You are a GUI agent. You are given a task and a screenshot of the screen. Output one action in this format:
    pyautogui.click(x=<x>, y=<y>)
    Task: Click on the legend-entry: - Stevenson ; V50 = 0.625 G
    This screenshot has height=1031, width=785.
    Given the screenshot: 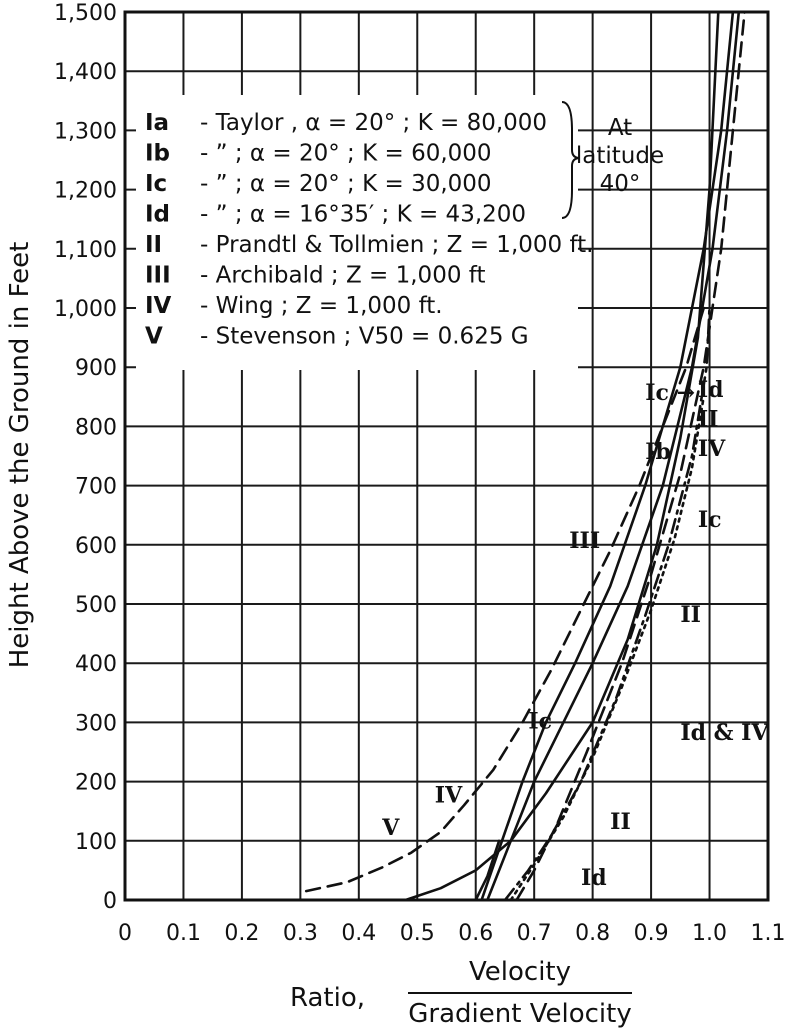 What is the action you would take?
    pyautogui.click(x=364, y=337)
    